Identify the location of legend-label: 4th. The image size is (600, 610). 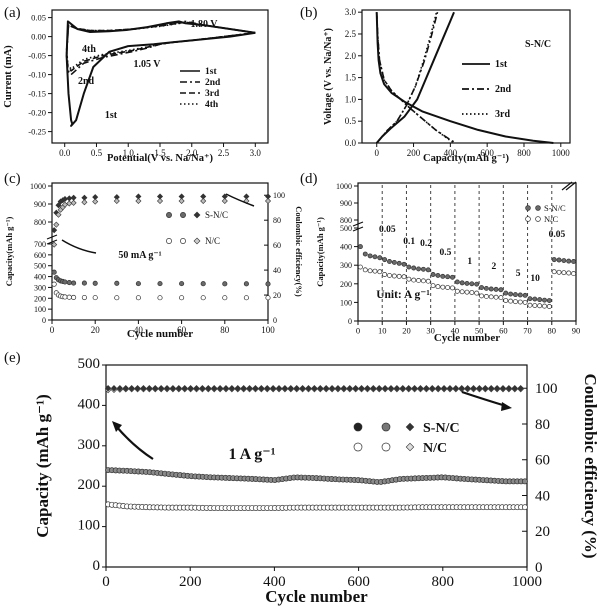
(212, 105).